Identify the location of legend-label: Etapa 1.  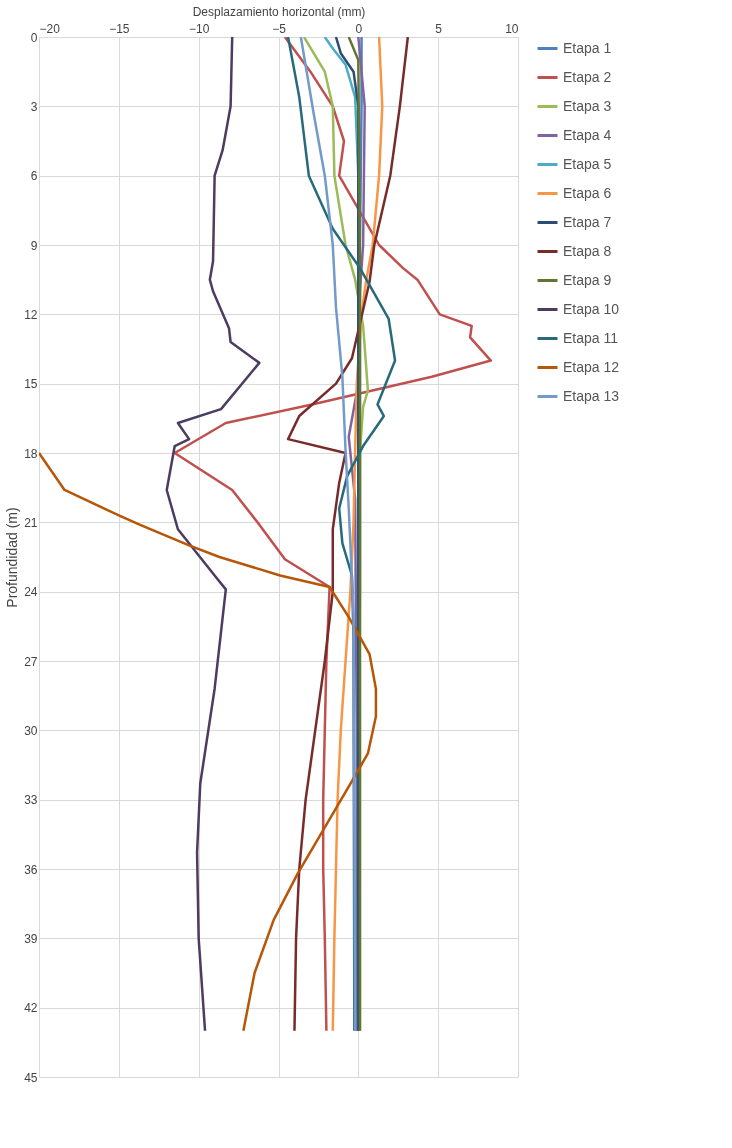
(587, 47).